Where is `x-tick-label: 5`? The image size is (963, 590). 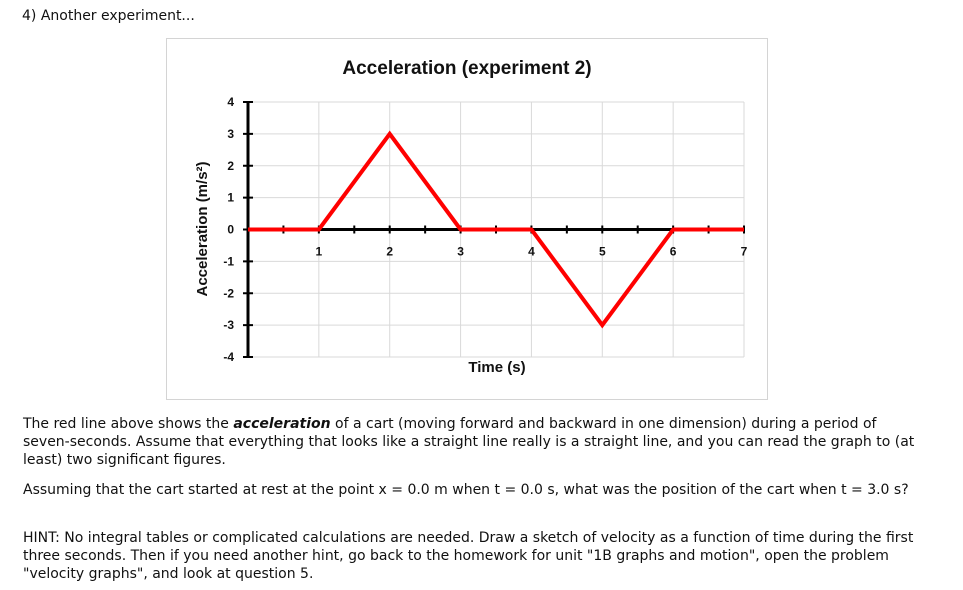 x-tick-label: 5 is located at coordinates (602, 252).